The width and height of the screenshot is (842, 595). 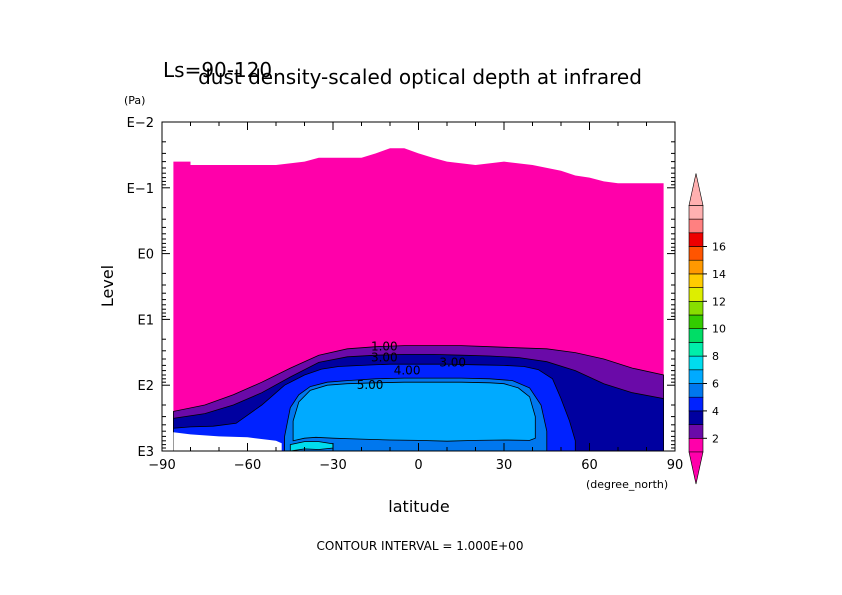 I want to click on y-tick-label: E−1, so click(x=140, y=189).